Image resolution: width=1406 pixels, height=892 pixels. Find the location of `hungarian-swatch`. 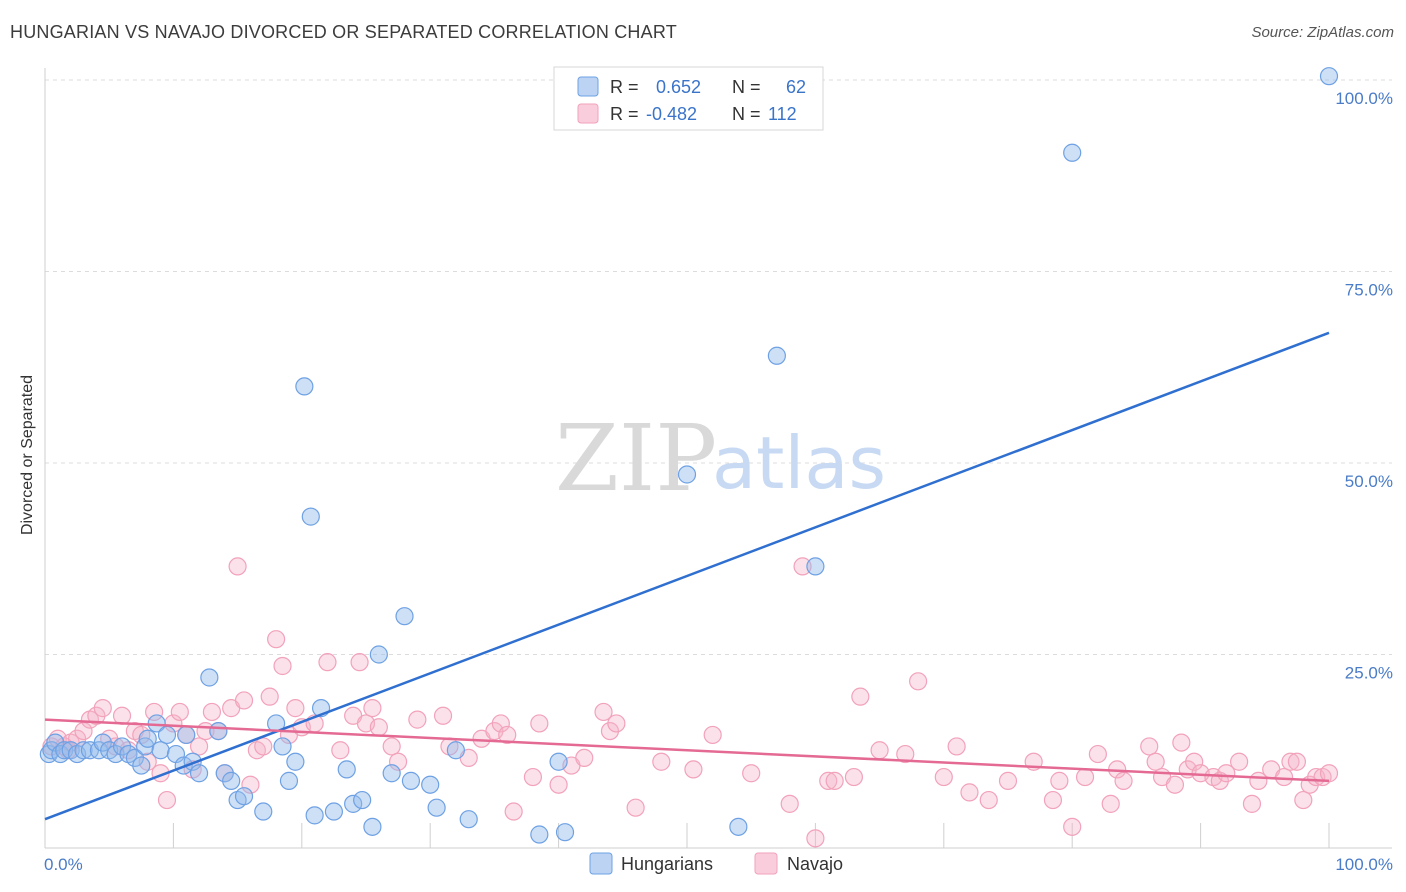

hungarian-swatch is located at coordinates (588, 86).